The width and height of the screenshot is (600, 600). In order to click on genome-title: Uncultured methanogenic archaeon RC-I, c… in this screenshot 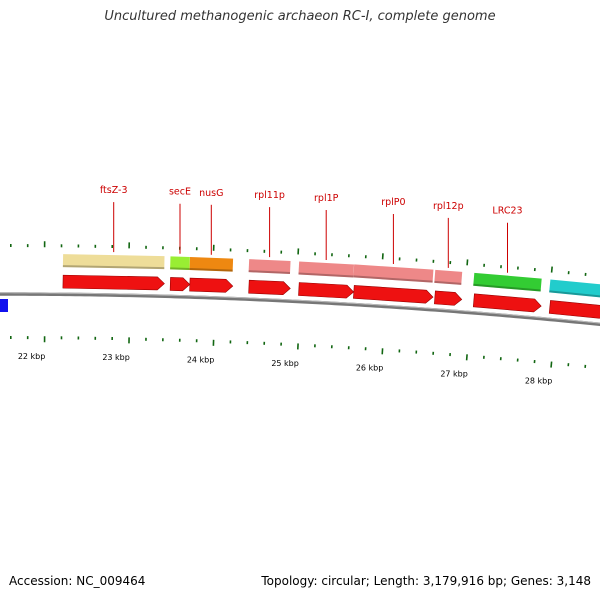, I will do `click(300, 16)`.